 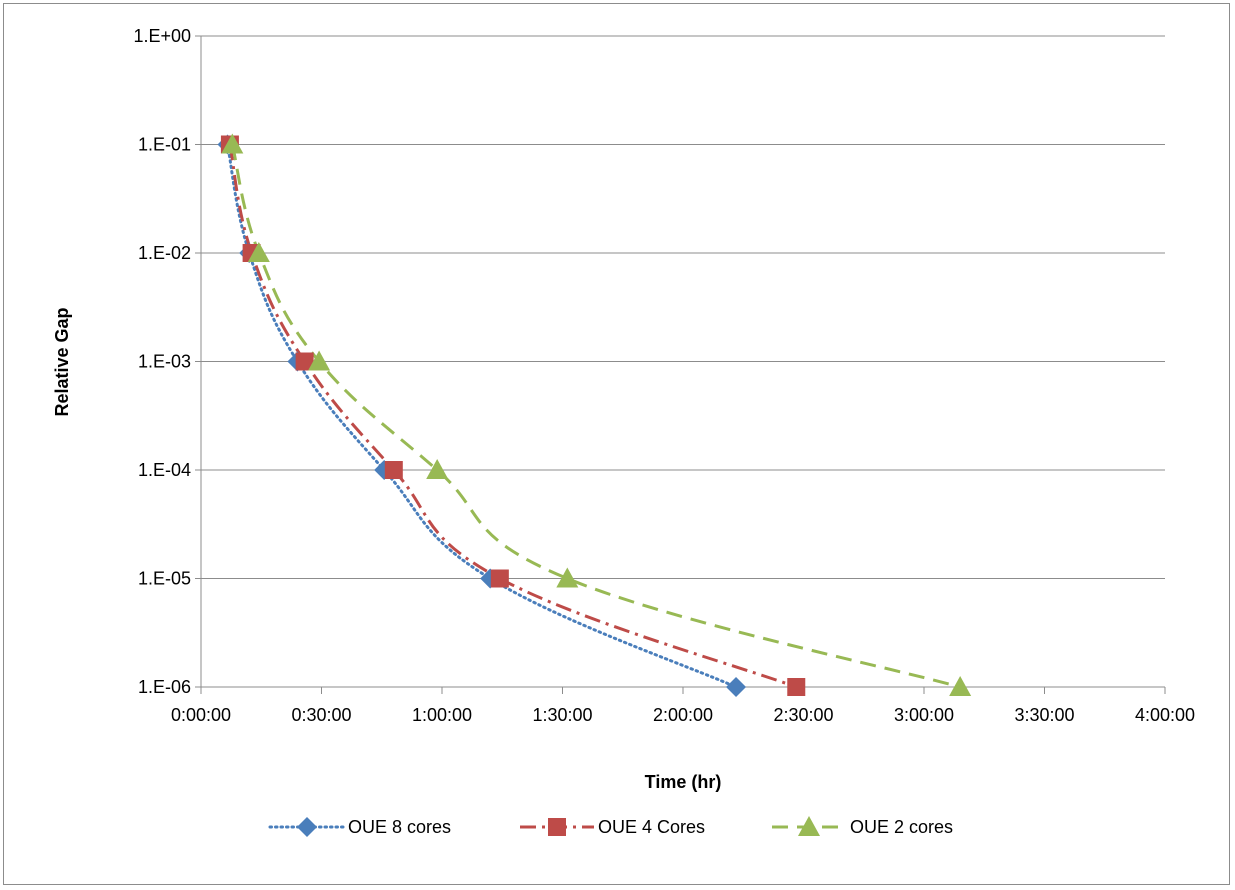 I want to click on x-tick-label: 3:00:00, so click(x=924, y=715).